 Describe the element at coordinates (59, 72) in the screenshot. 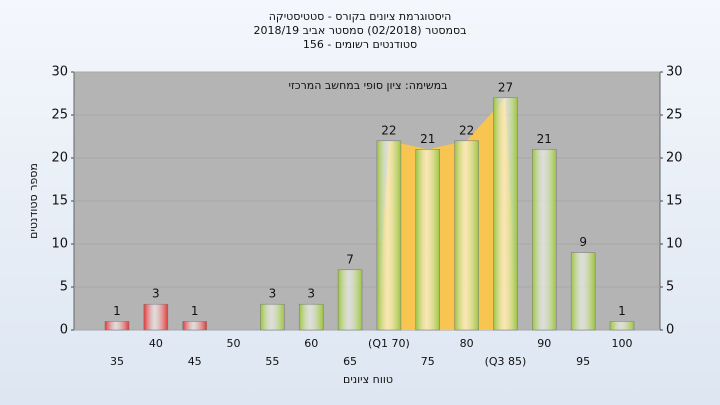

I see `y-tick-label: 30` at that location.